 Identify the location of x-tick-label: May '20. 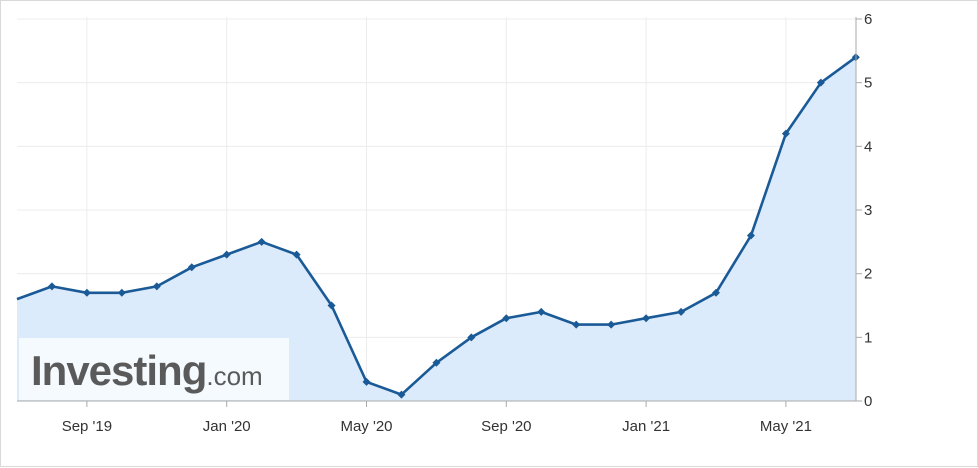
(366, 426).